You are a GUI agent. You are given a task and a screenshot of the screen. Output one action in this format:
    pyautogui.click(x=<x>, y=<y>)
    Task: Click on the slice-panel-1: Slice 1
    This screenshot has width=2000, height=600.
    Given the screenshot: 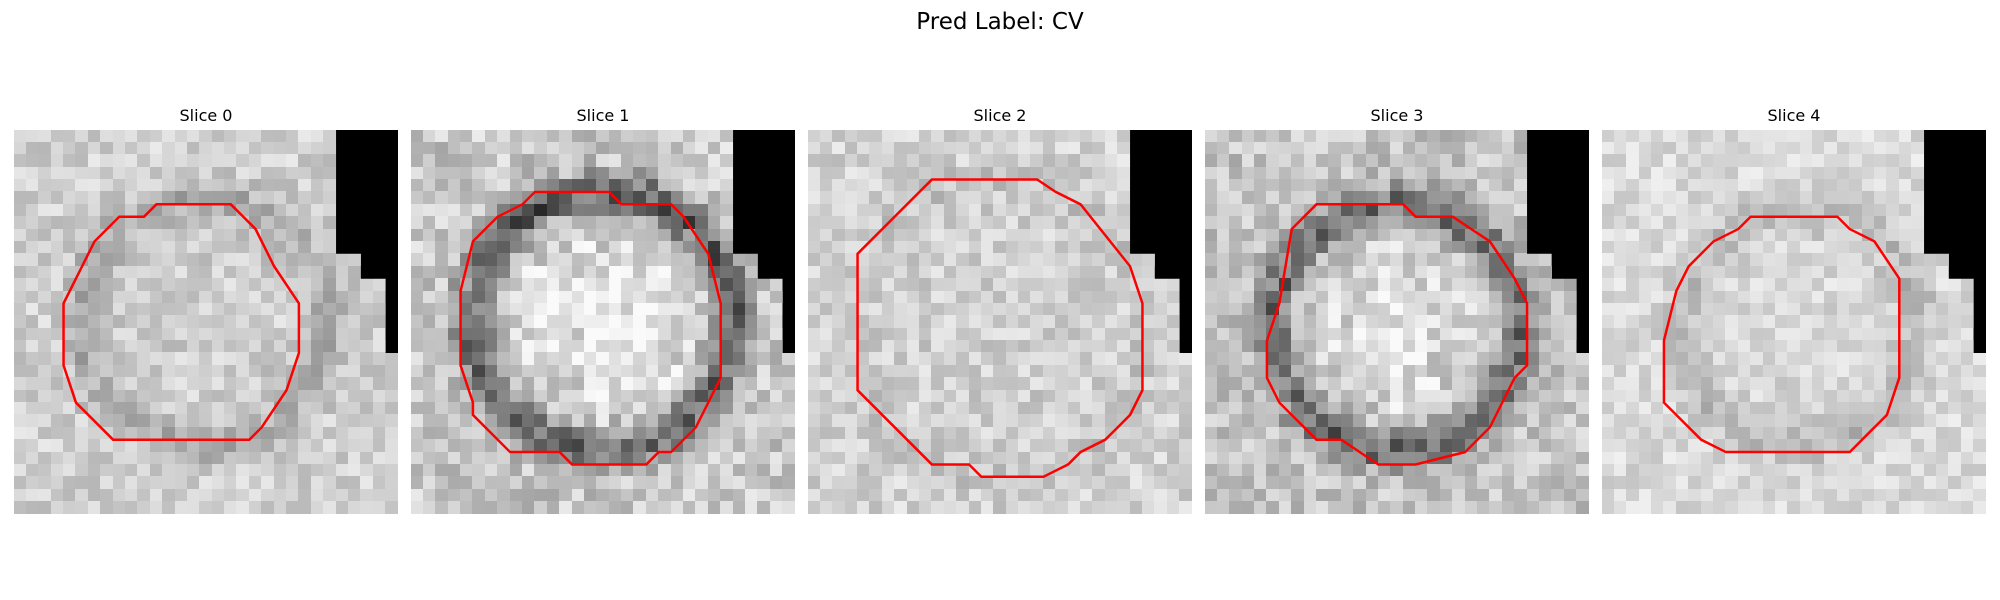 What is the action you would take?
    pyautogui.click(x=603, y=310)
    